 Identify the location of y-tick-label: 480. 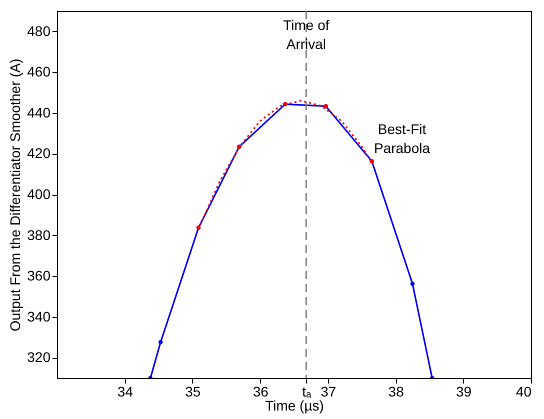
(39, 30).